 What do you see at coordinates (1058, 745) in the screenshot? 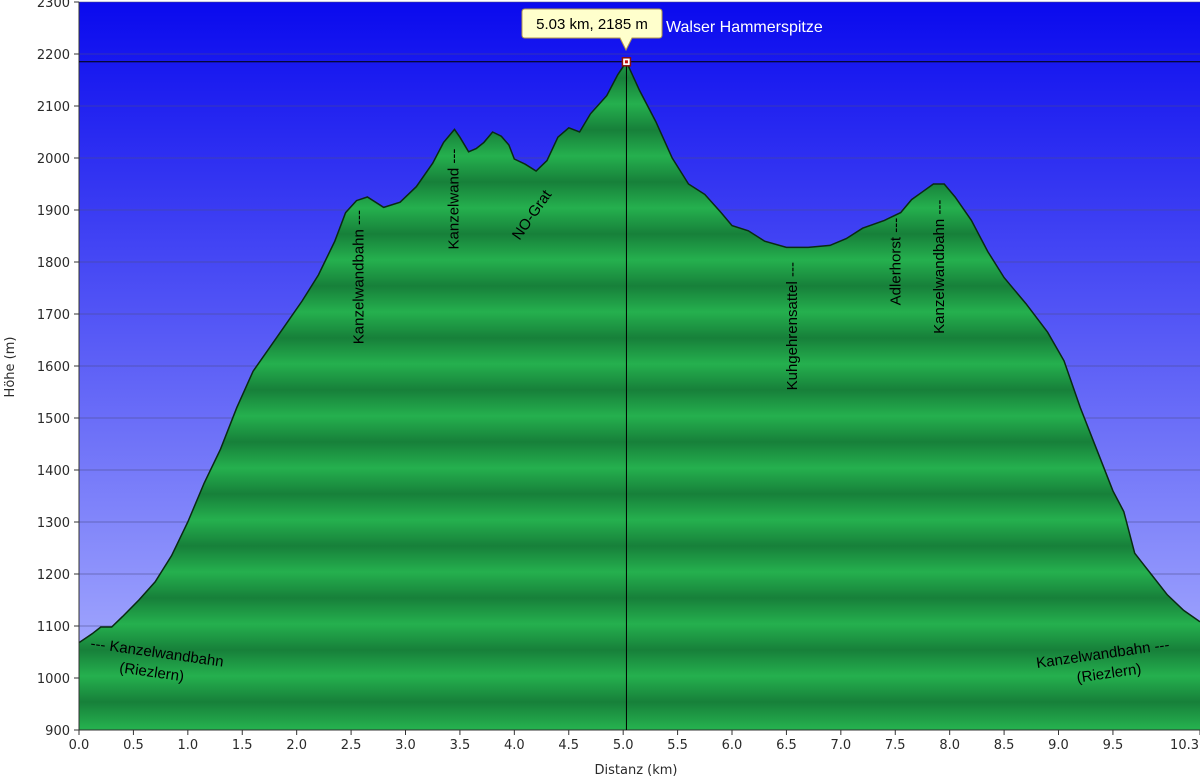
I see `x-tick-label: 9.0` at bounding box center [1058, 745].